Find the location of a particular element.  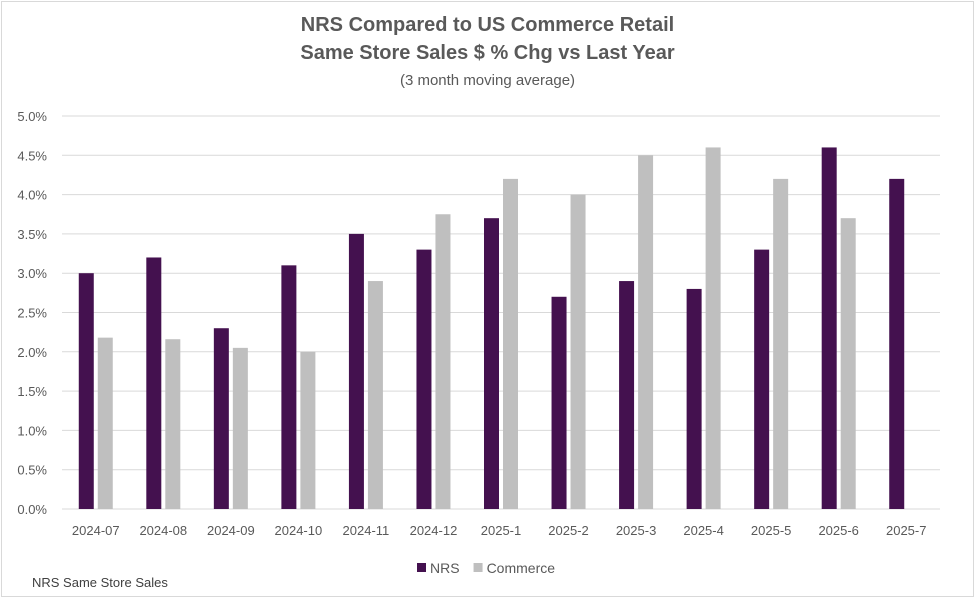

legend-swatch-commerce is located at coordinates (478, 567).